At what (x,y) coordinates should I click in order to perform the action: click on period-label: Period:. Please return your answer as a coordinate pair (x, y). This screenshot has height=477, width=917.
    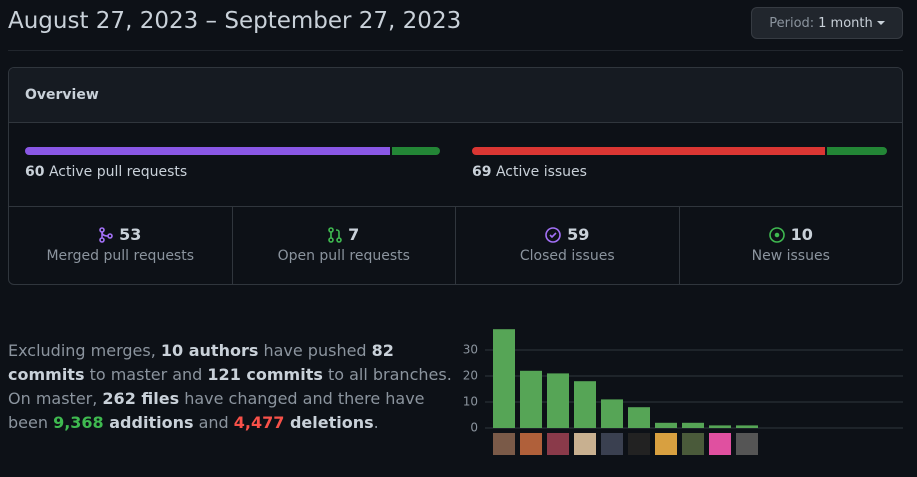
    Looking at the image, I should click on (792, 23).